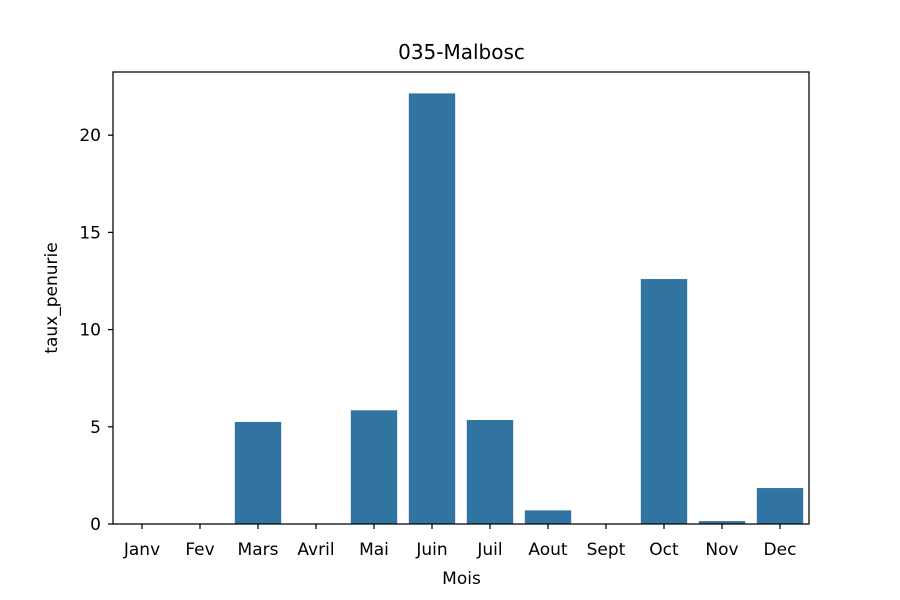 This screenshot has height=600, width=900. I want to click on x-tick-label: Avril, so click(315, 550).